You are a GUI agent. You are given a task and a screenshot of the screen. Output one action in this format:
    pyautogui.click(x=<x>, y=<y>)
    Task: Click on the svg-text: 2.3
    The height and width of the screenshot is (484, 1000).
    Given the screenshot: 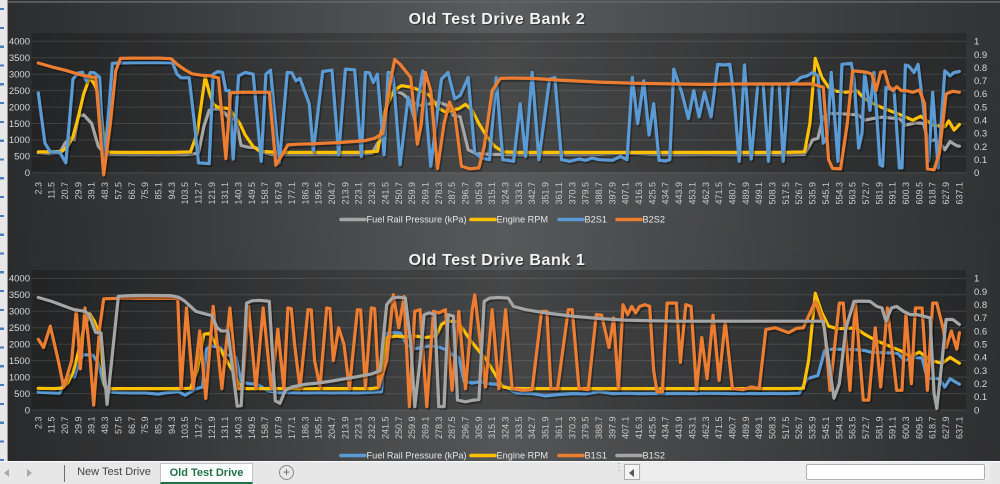 What is the action you would take?
    pyautogui.click(x=38, y=423)
    